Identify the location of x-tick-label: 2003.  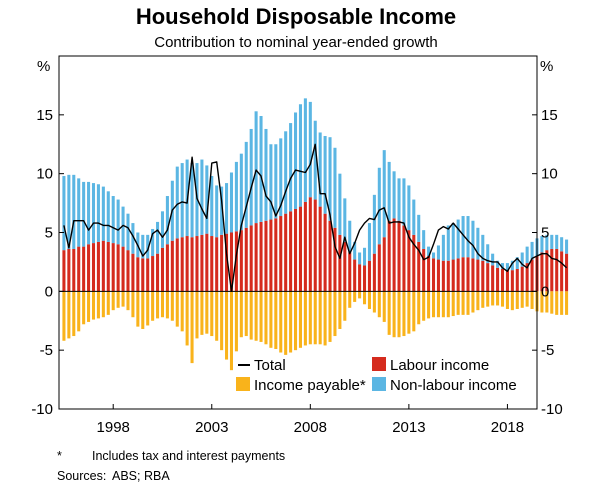
(211, 427).